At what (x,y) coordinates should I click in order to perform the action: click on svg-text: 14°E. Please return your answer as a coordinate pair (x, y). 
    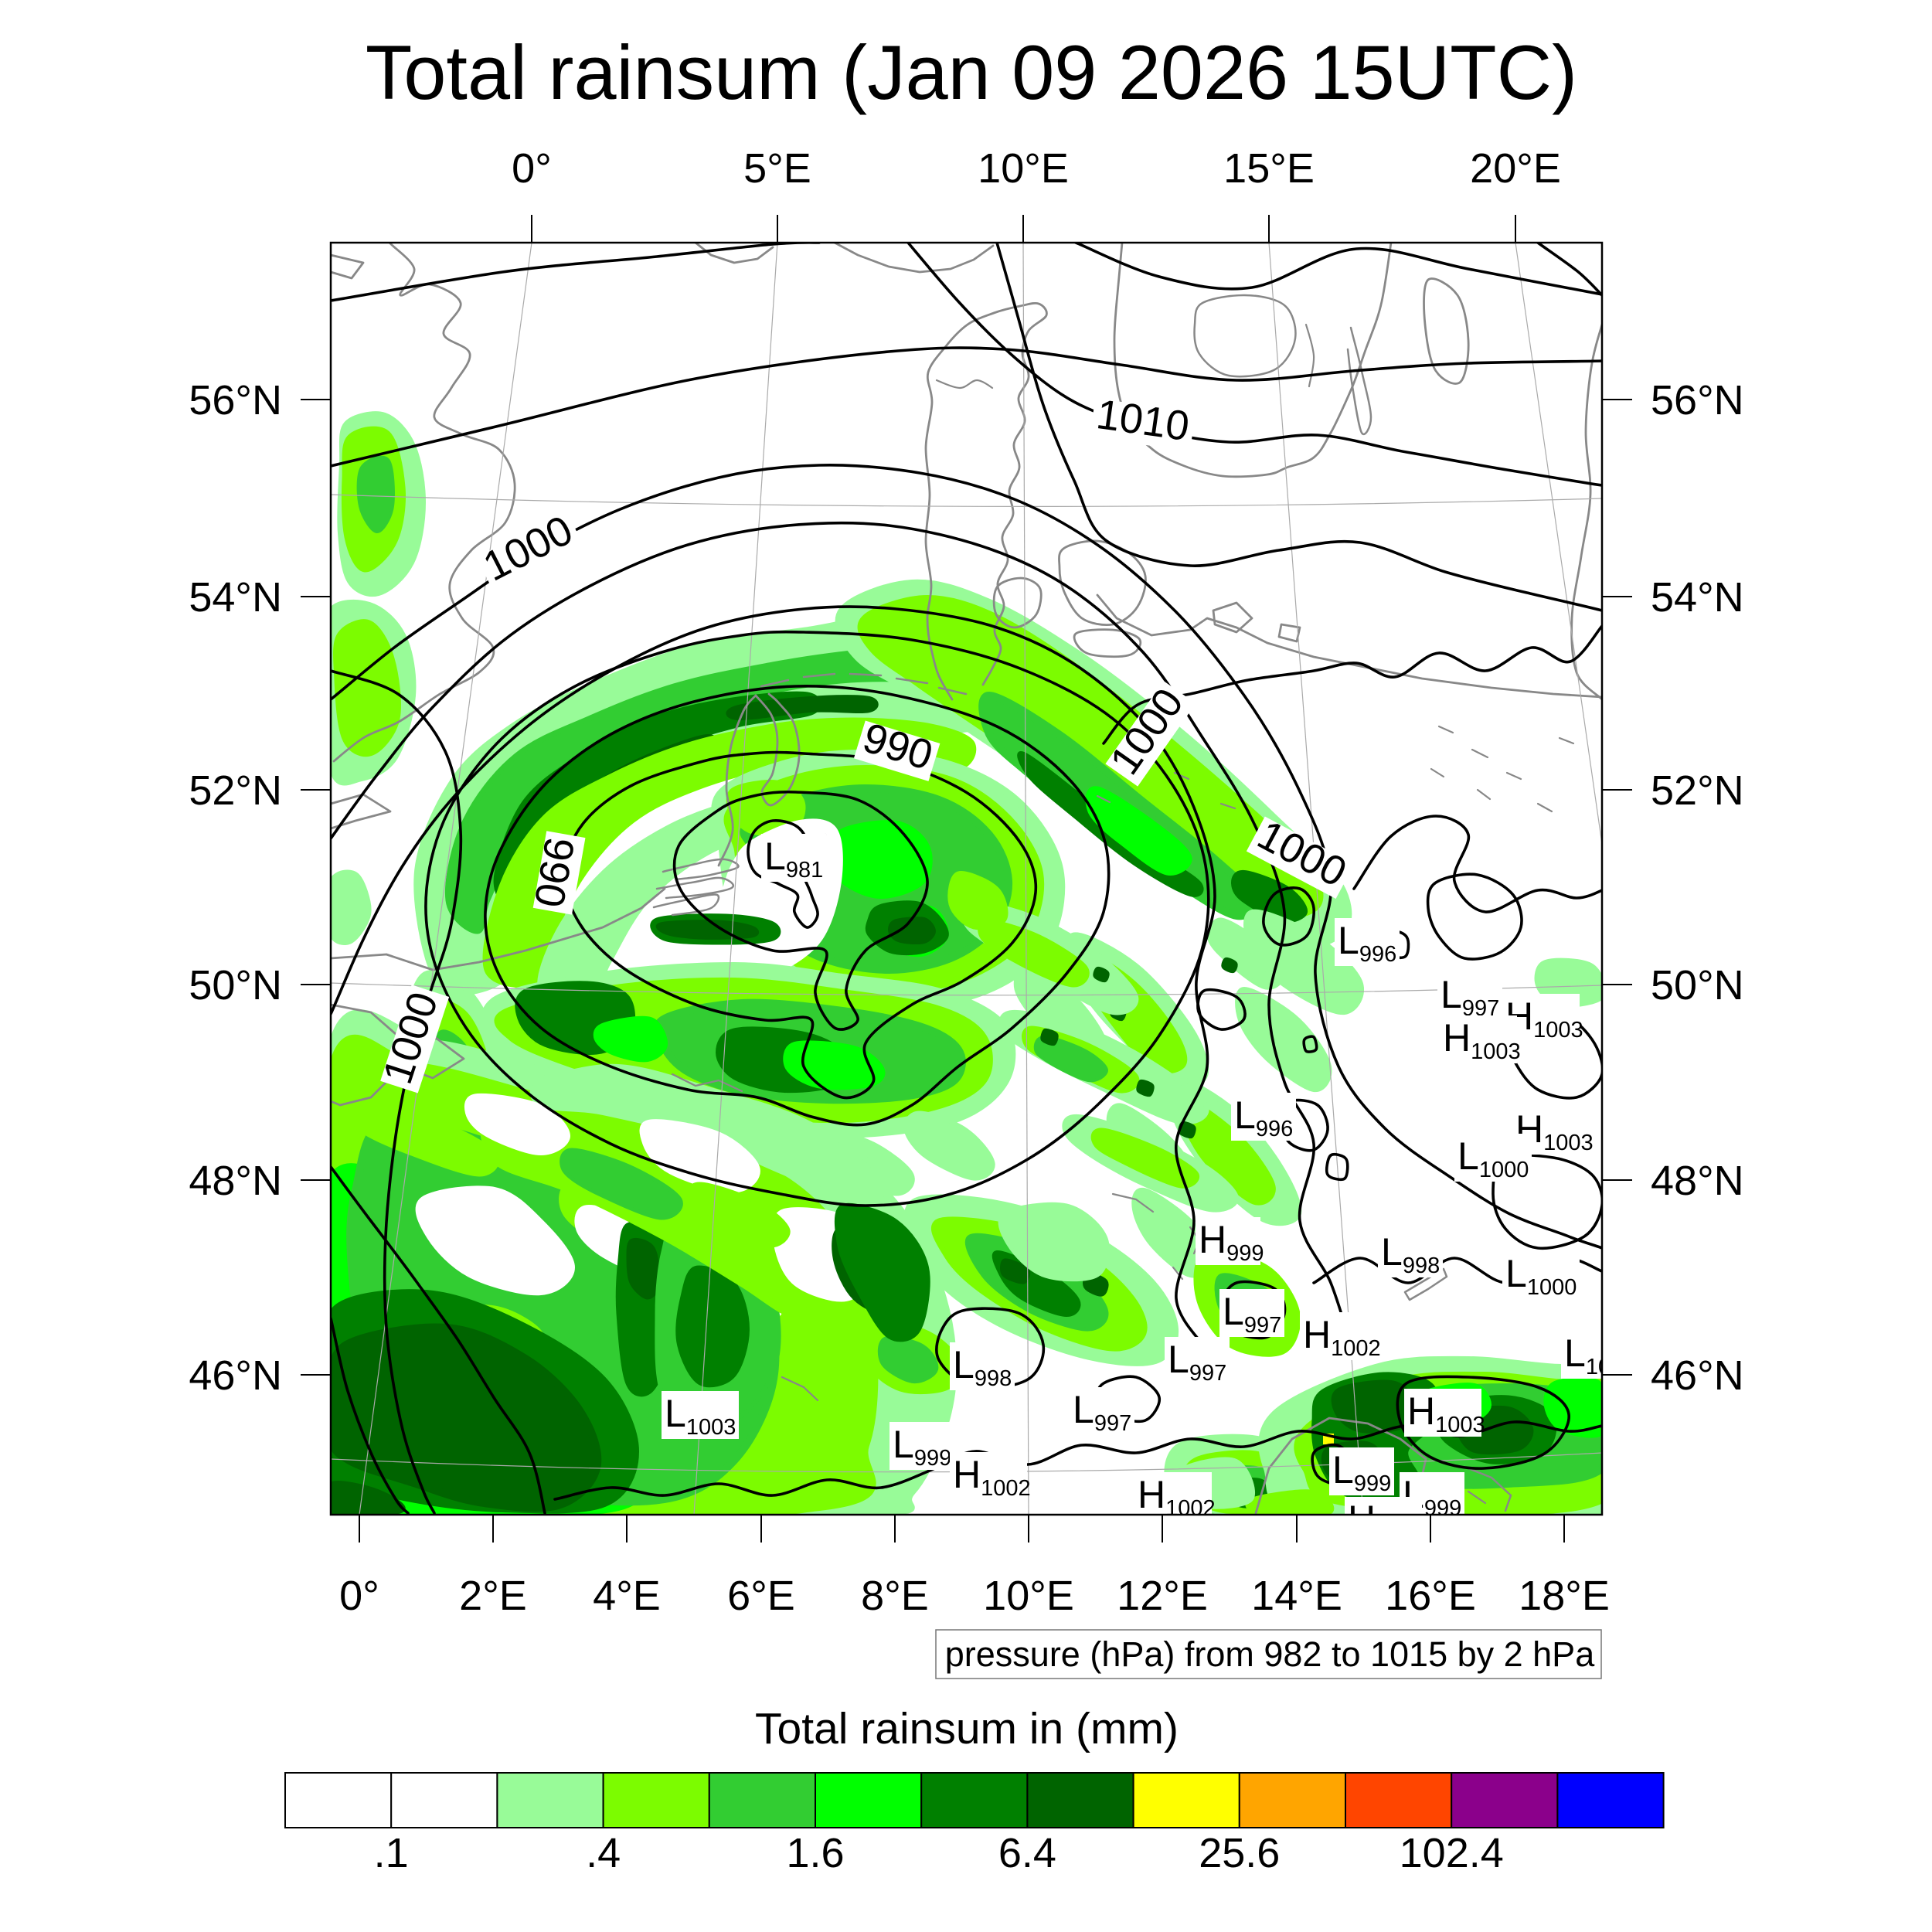
    Looking at the image, I should click on (1297, 1596).